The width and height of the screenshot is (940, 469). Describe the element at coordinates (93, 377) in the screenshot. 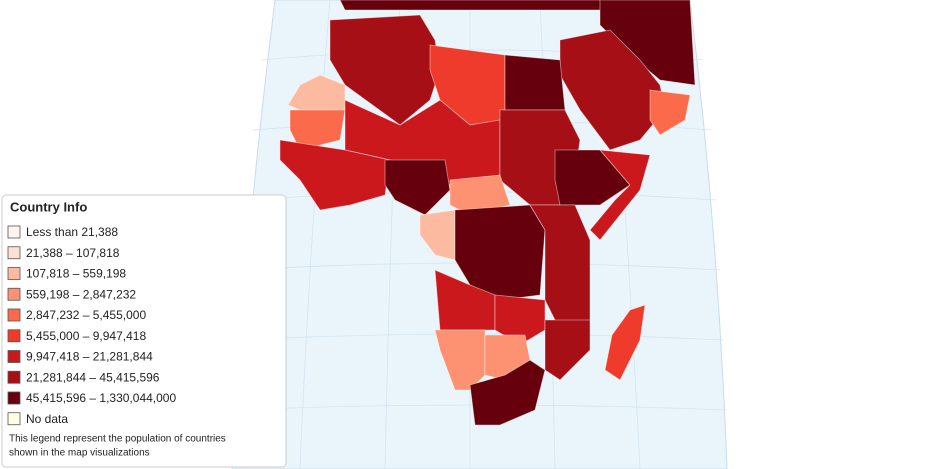

I see `legend-label: 21,281,844 – 45,415,596` at that location.